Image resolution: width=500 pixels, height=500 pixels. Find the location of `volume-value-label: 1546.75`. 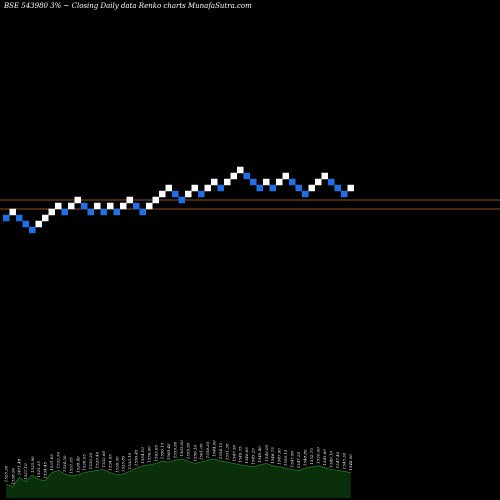

volume-value-label: 1546.75 is located at coordinates (272, 455).